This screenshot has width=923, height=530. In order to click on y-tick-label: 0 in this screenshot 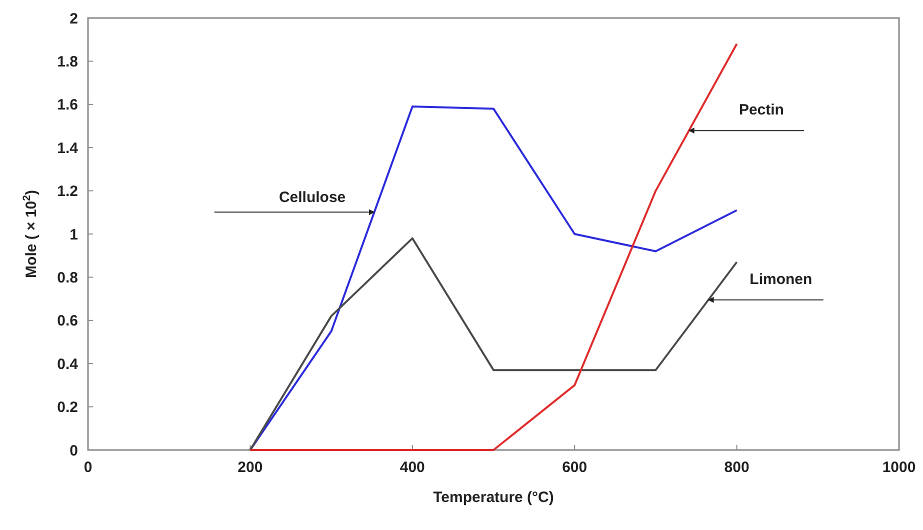, I will do `click(74, 451)`.